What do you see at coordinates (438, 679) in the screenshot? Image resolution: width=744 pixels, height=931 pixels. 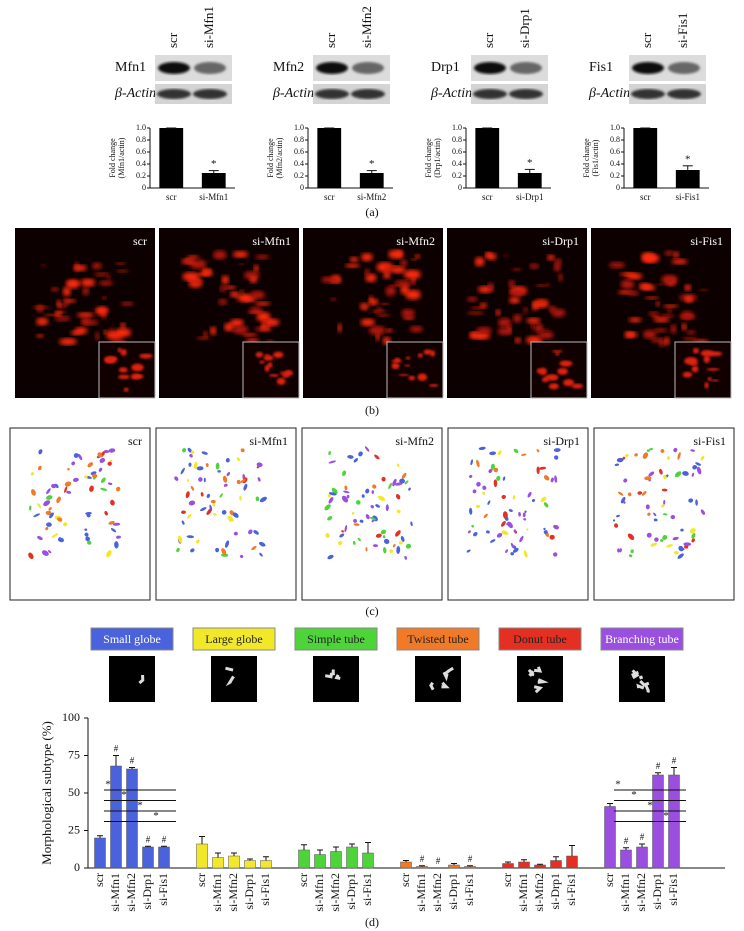 I see `thumbnail` at bounding box center [438, 679].